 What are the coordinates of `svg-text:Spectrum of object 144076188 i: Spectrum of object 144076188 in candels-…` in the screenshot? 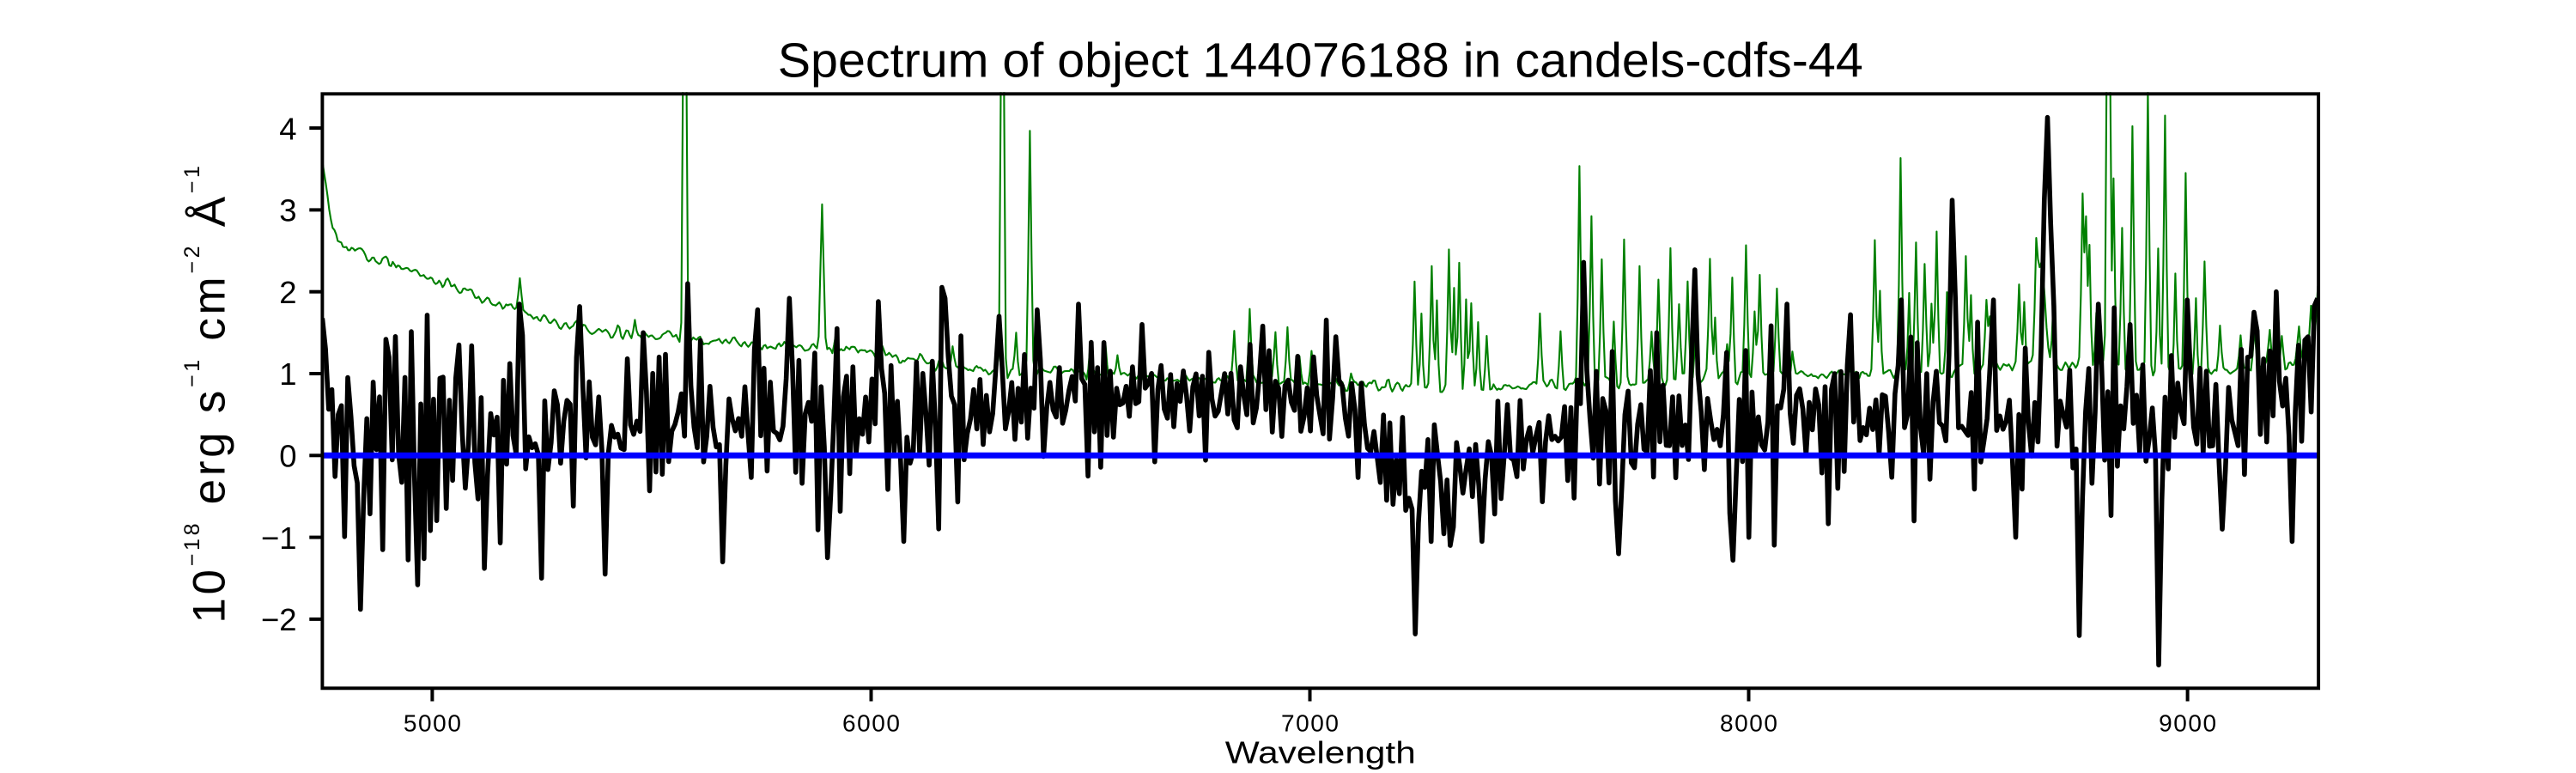 It's located at (1320, 60).